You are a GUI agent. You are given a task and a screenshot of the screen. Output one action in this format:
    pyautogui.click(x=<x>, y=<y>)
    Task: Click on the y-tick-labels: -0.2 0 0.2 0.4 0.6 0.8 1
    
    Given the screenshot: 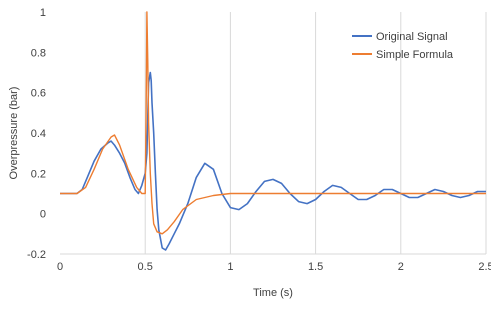 What is the action you would take?
    pyautogui.click(x=36, y=134)
    